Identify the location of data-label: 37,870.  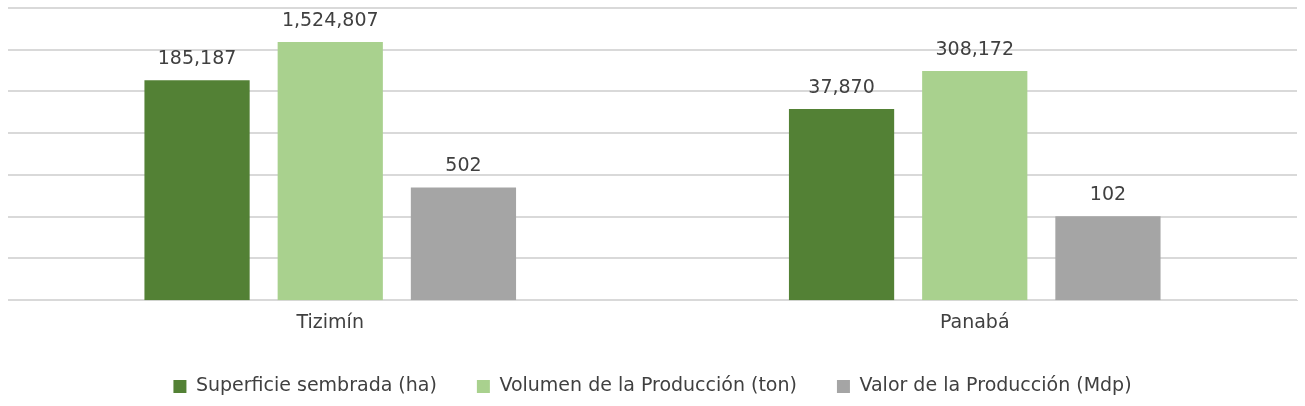
(841, 85).